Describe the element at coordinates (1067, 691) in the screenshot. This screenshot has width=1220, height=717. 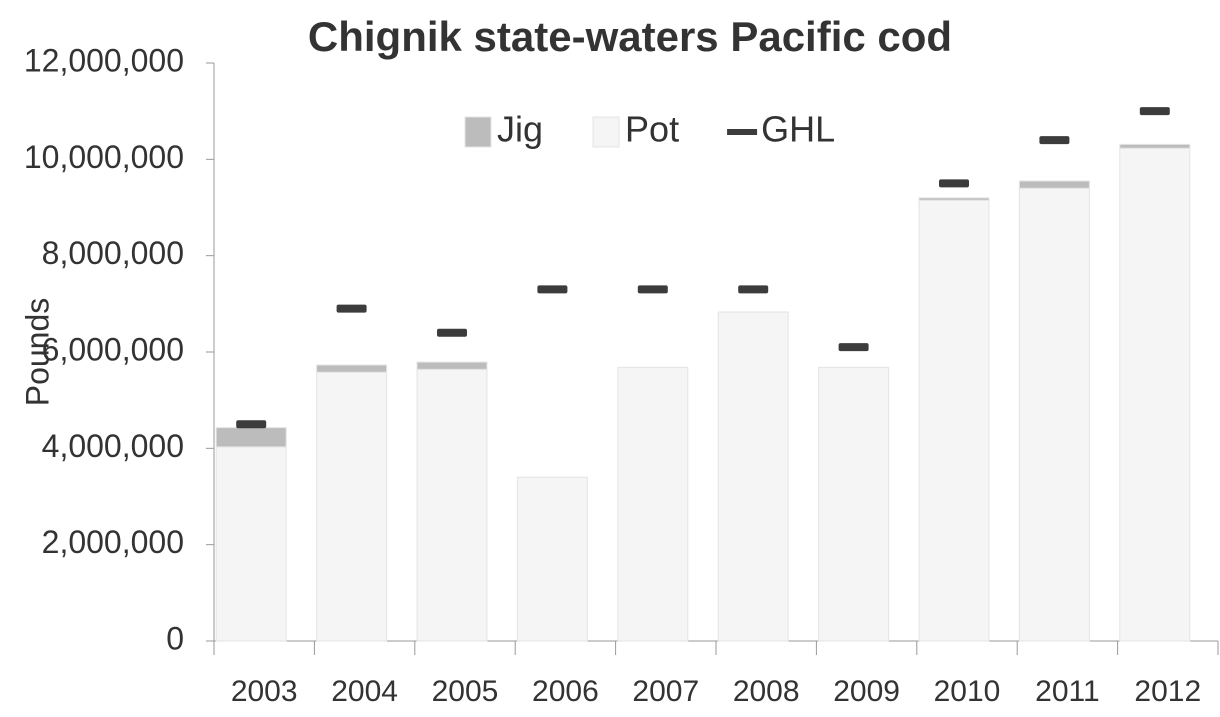
I see `x-tick-label: 2011` at that location.